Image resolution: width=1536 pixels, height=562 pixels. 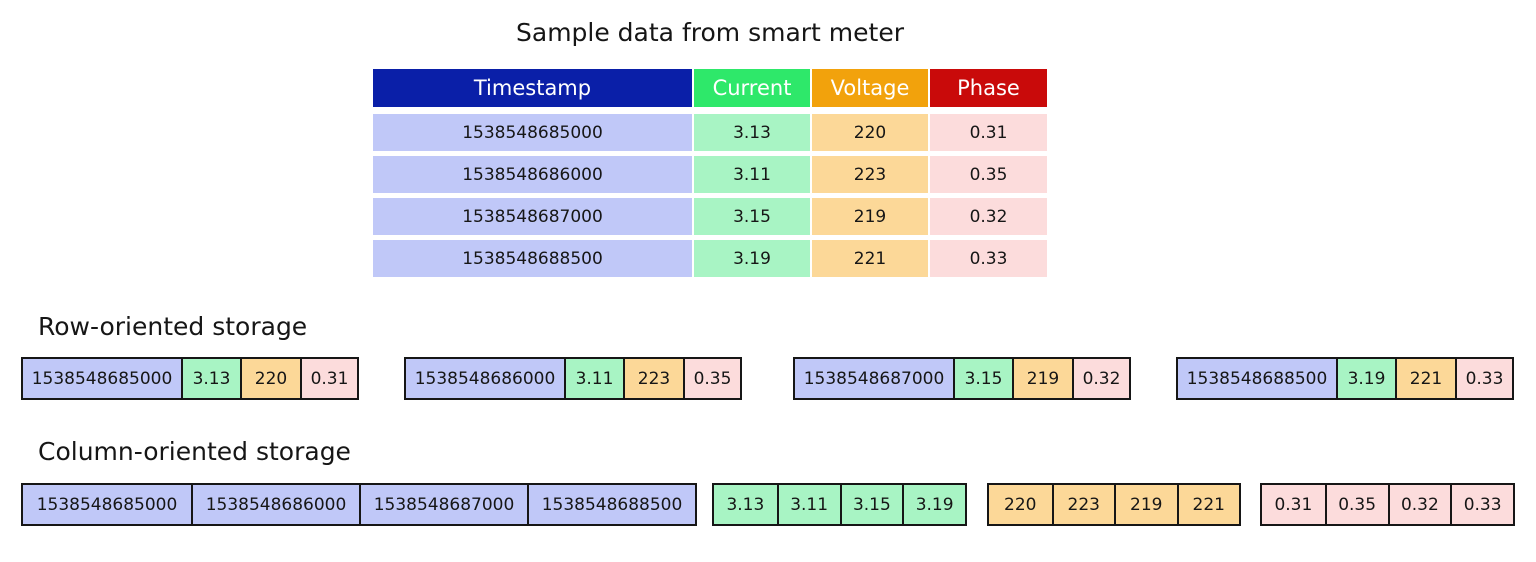 What do you see at coordinates (988, 88) in the screenshot?
I see `table-header-cell: Phase` at bounding box center [988, 88].